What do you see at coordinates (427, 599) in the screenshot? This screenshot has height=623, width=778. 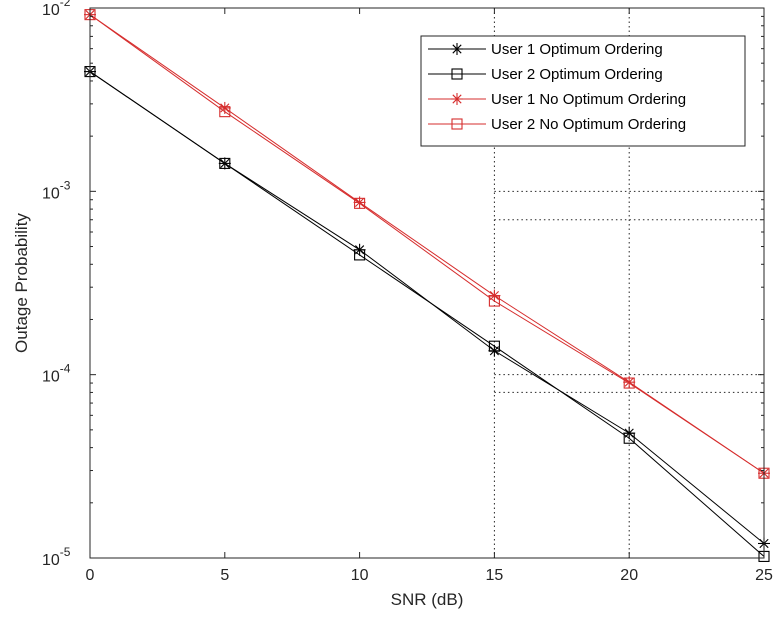 I see `x-axis-label: SNR (dB)` at bounding box center [427, 599].